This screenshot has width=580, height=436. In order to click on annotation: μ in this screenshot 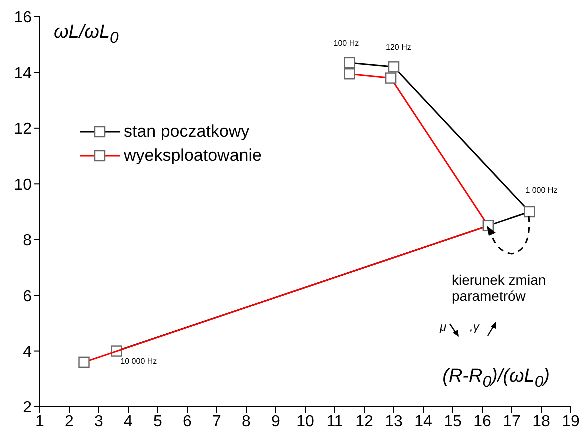, I will do `click(443, 327)`.